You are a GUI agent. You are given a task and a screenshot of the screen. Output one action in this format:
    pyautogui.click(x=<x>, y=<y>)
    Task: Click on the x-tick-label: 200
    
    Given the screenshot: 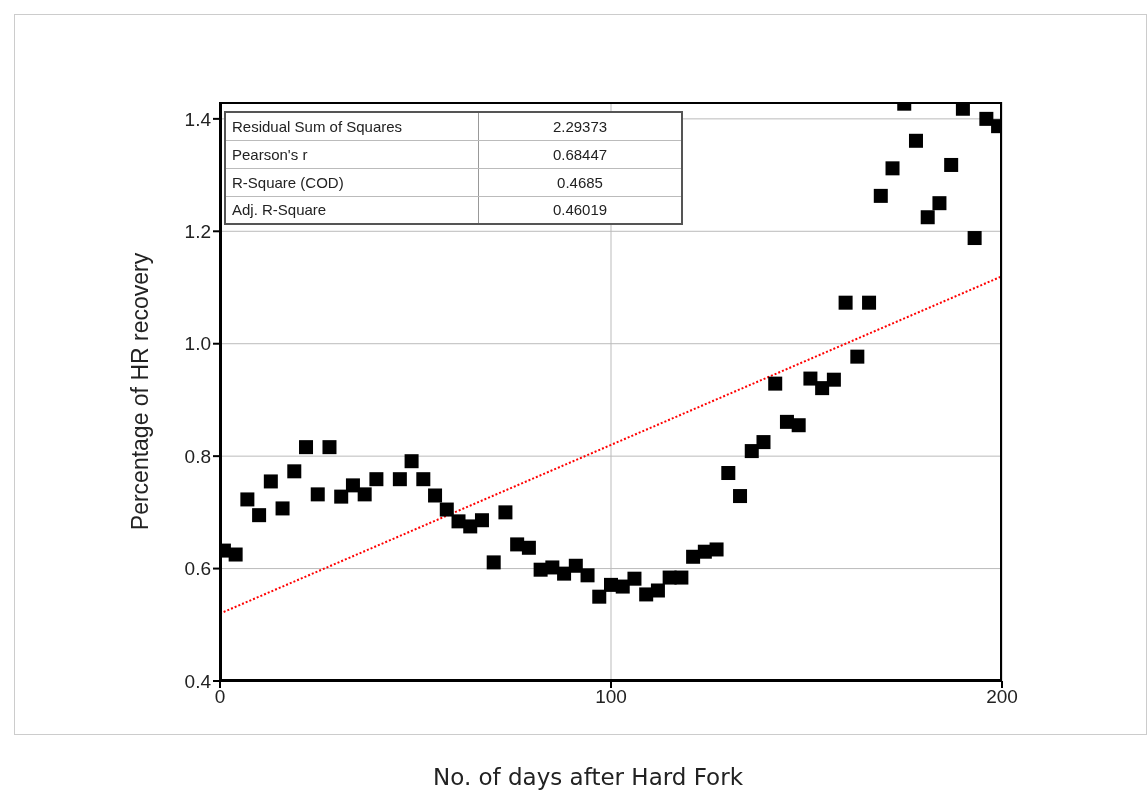 What is the action you would take?
    pyautogui.click(x=1002, y=697)
    